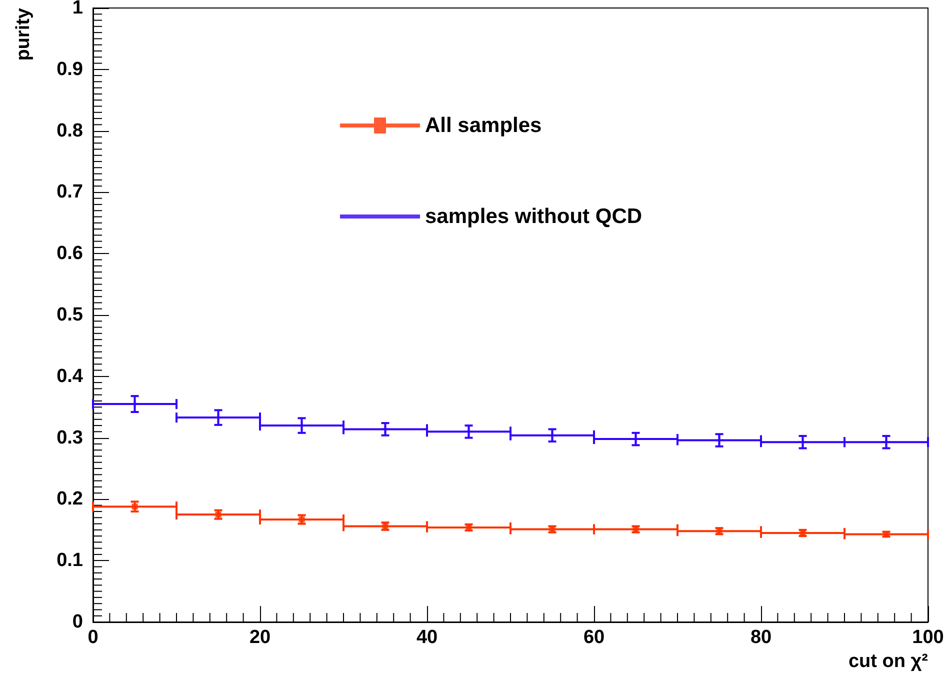 The width and height of the screenshot is (951, 688). I want to click on y-tick-label: 0.2, so click(69, 499).